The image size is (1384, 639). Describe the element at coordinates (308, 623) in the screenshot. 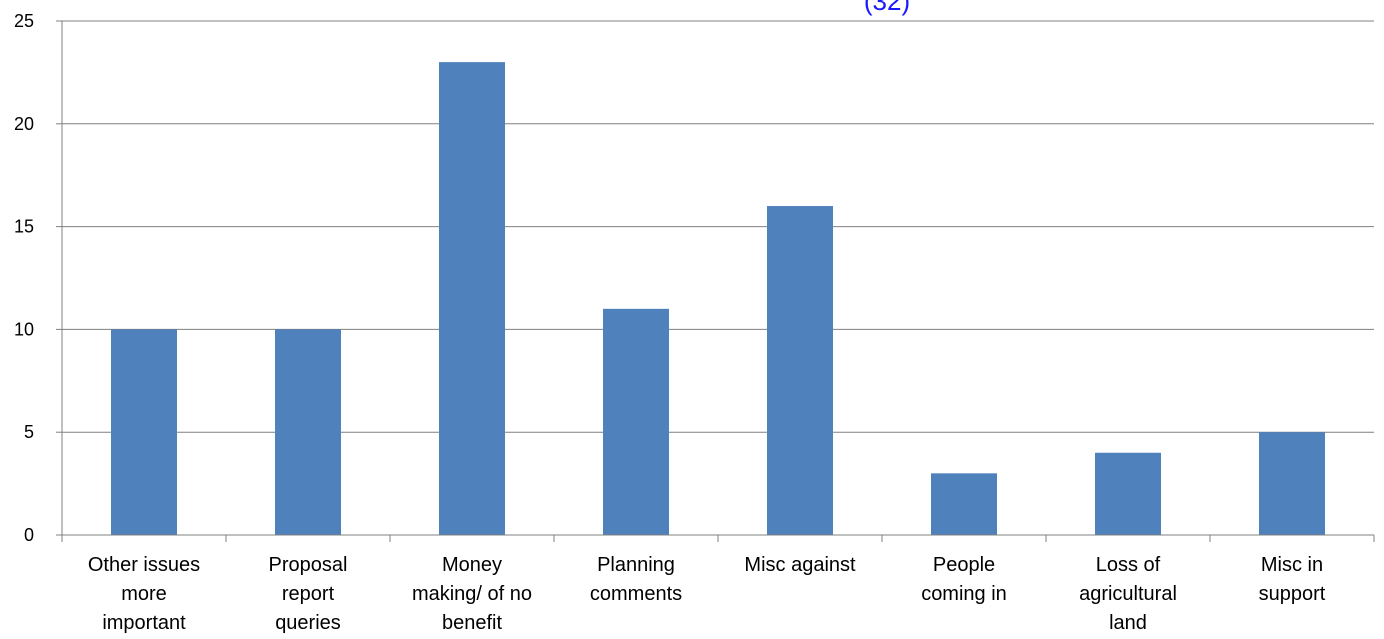

I see `x-tick-label: queries` at that location.